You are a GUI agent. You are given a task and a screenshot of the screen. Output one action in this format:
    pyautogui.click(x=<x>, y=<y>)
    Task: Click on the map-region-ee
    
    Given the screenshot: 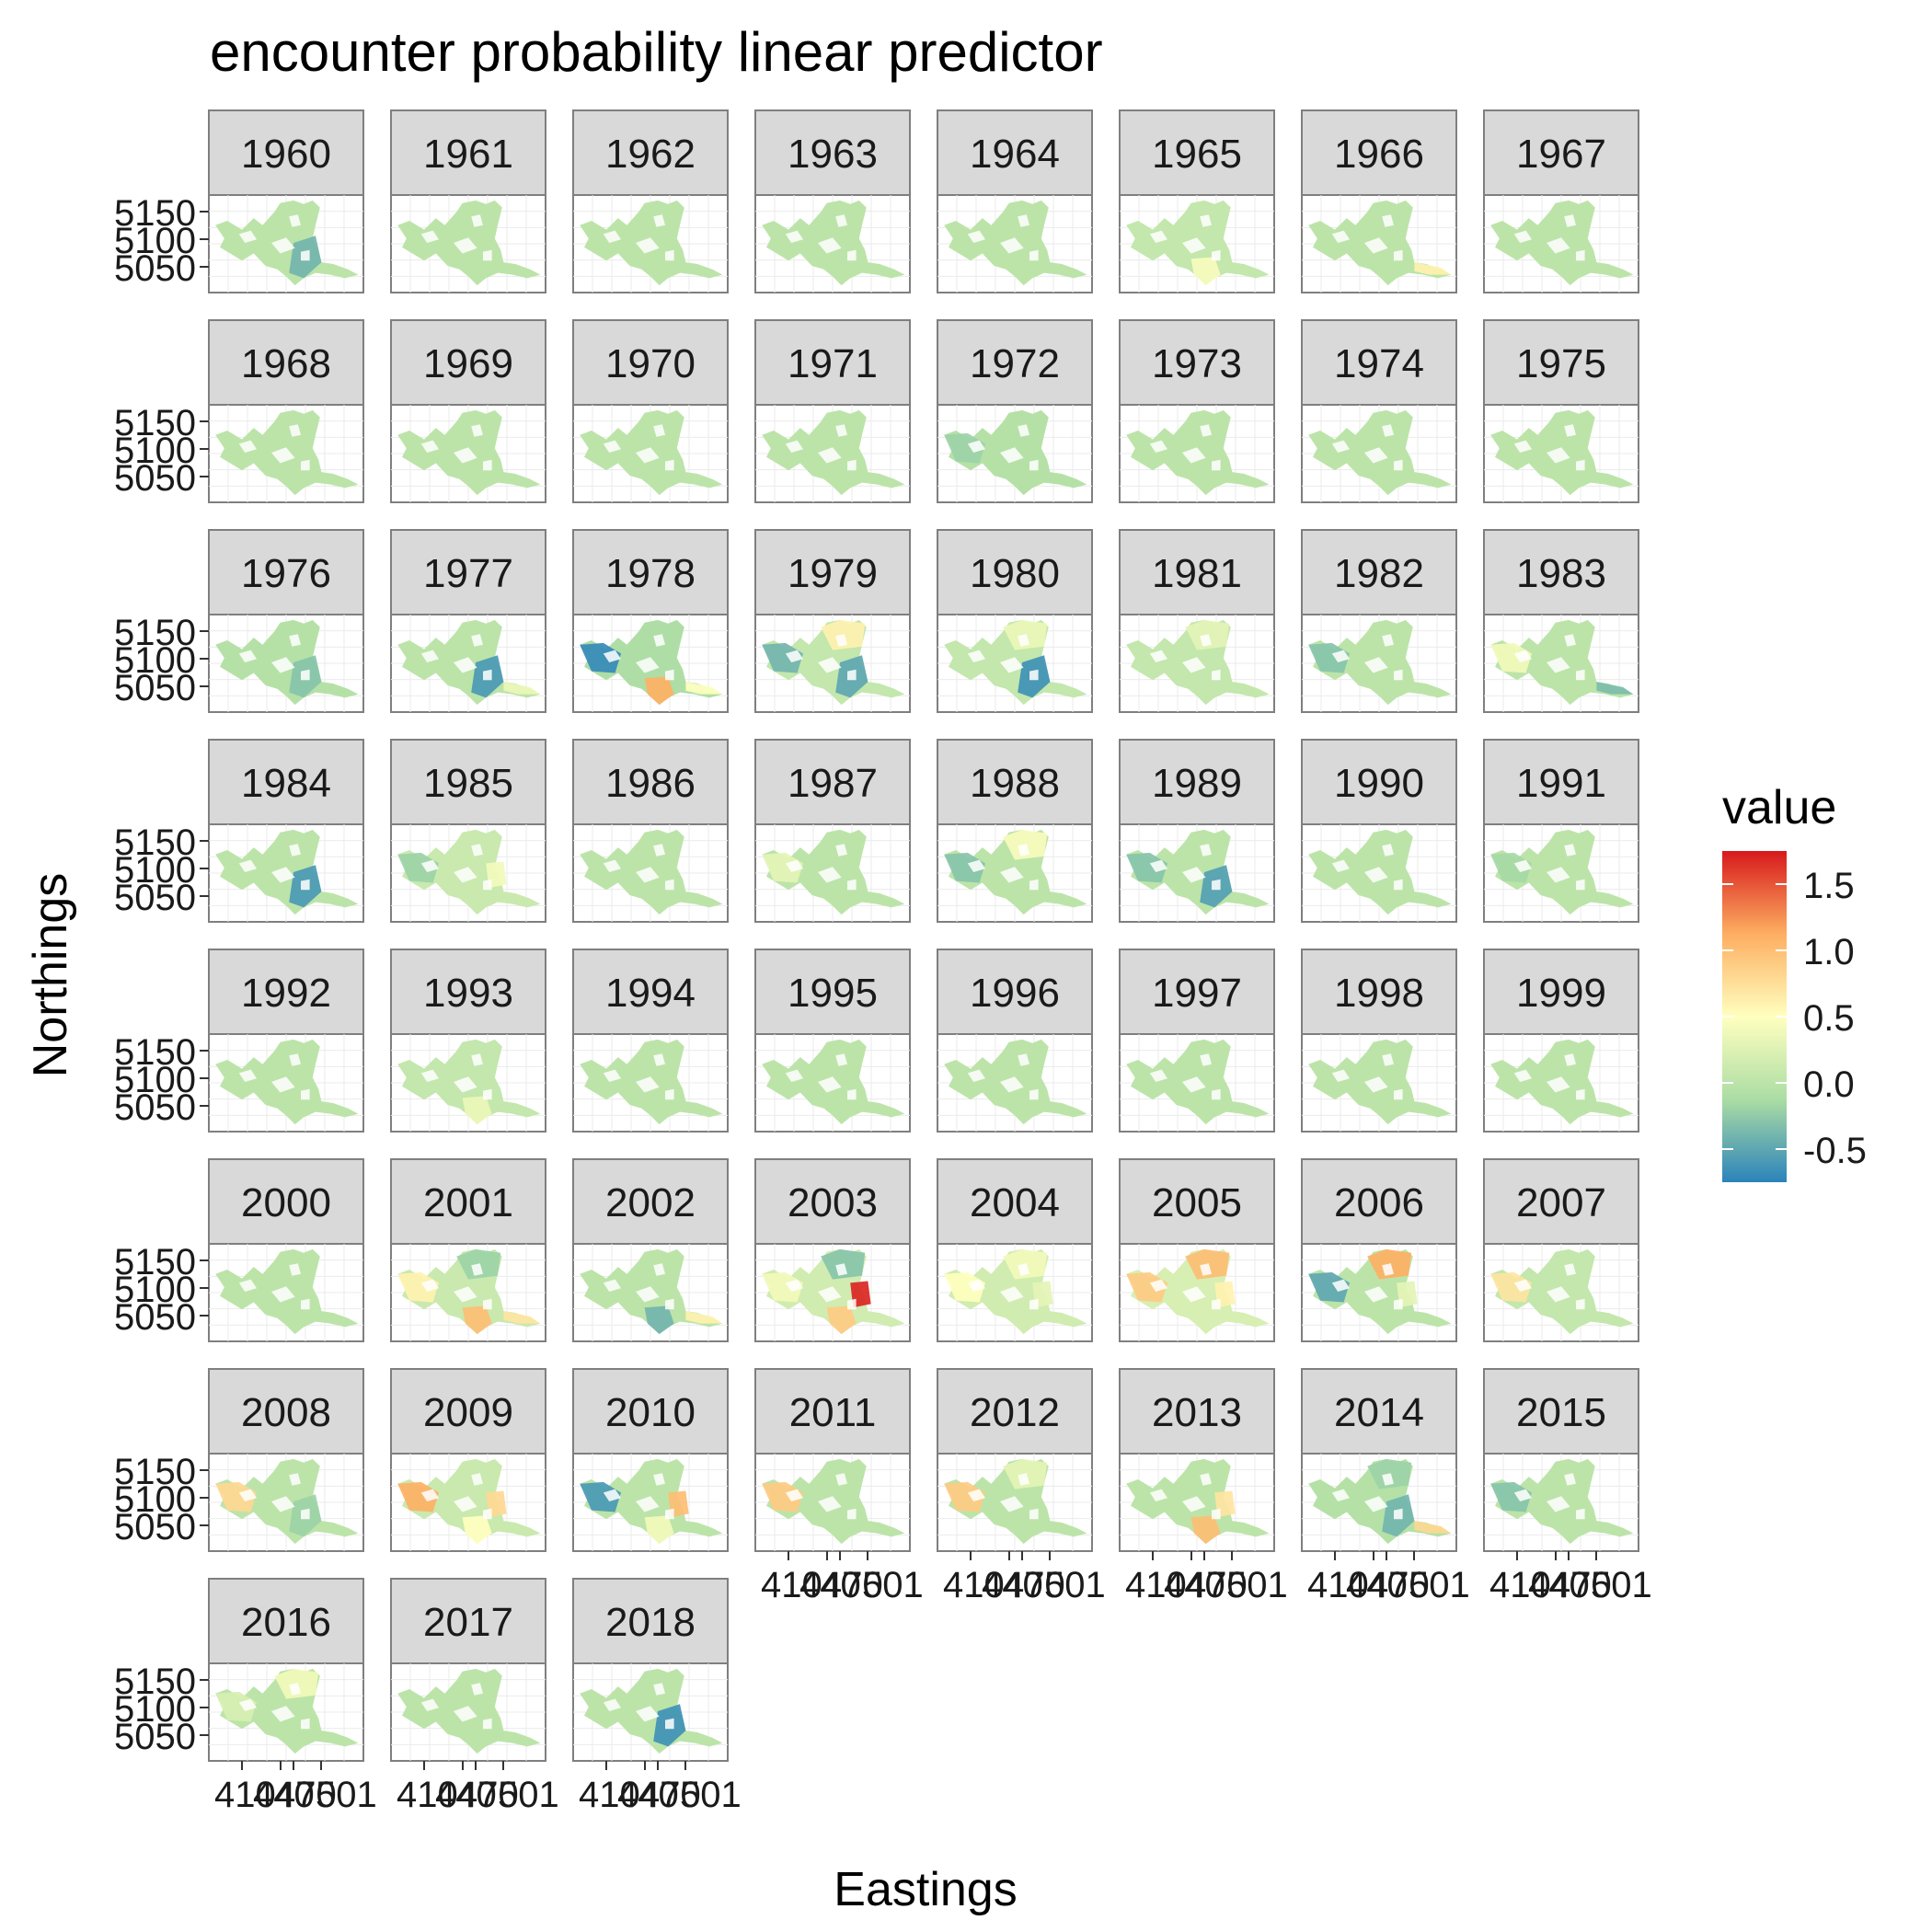 What is the action you would take?
    pyautogui.click(x=1433, y=1527)
    